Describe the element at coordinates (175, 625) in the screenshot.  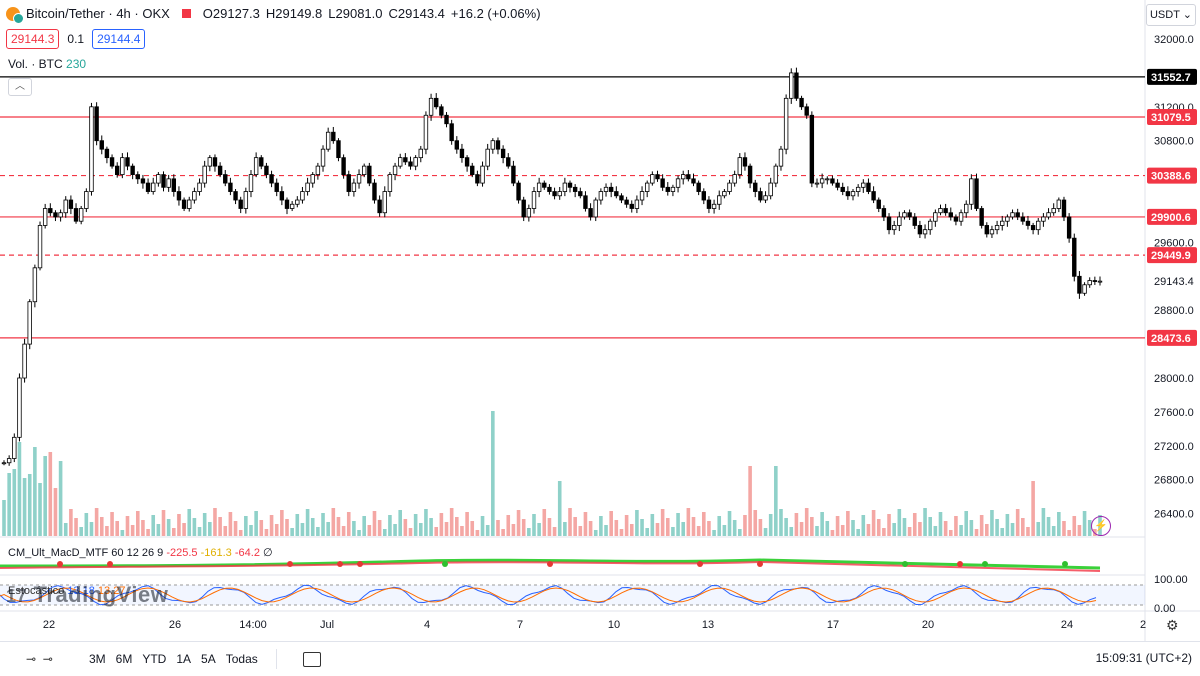
I see `time-tick-label: 26` at that location.